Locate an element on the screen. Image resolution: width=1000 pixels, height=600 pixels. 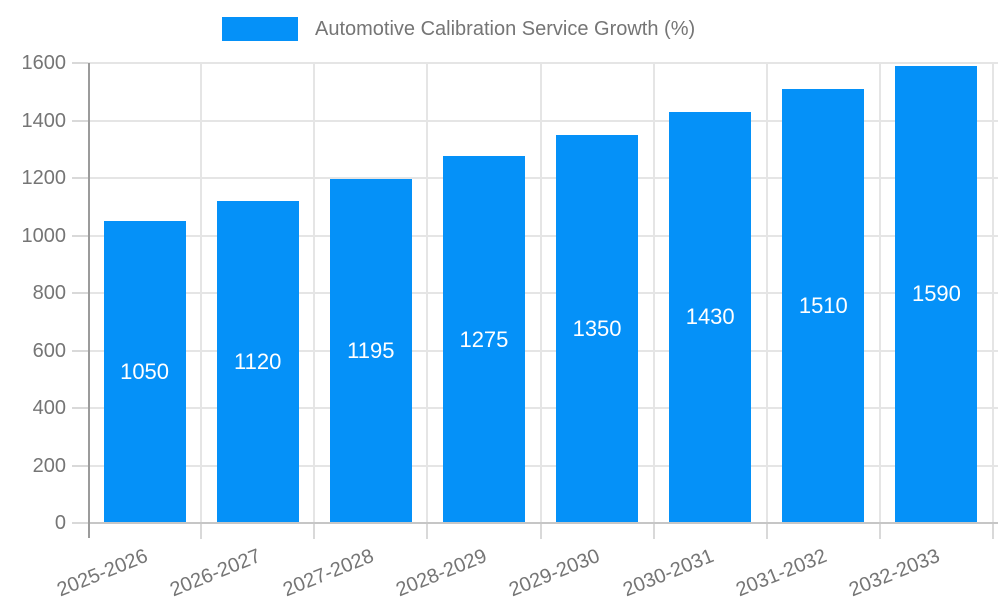
bar: 1590 is located at coordinates (936, 294).